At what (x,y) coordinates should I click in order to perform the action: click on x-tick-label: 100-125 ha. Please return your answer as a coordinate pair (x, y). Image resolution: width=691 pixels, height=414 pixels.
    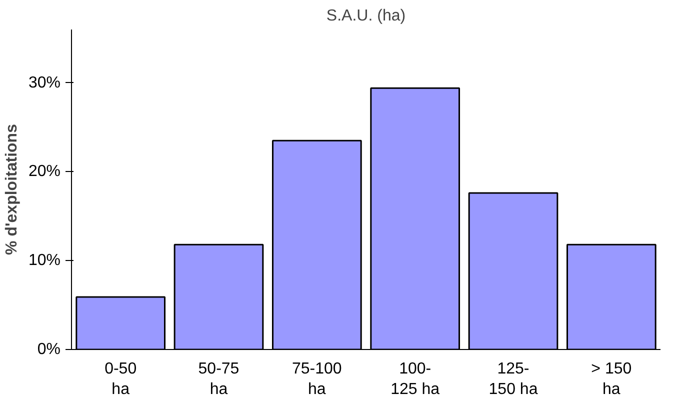
    Looking at the image, I should click on (415, 379).